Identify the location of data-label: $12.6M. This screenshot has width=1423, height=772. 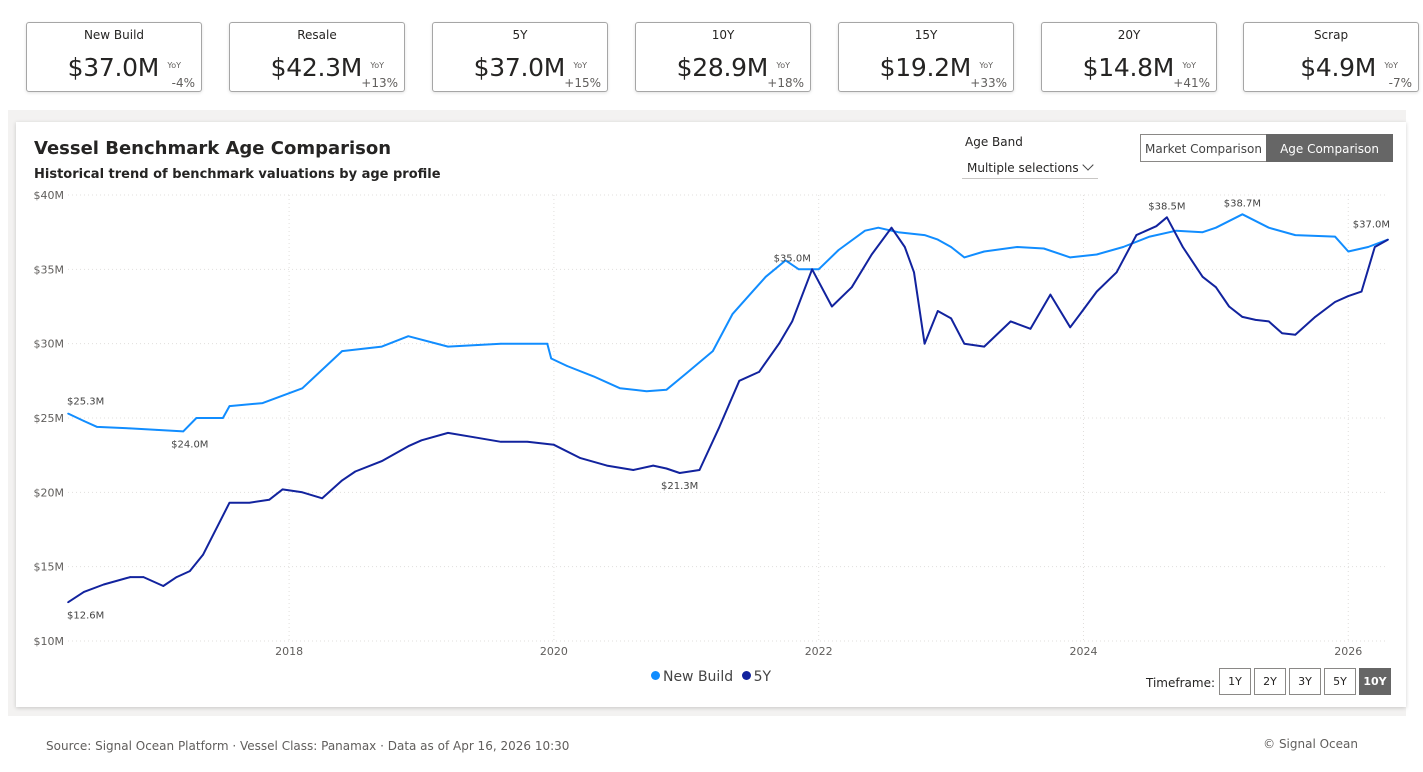
(85, 615).